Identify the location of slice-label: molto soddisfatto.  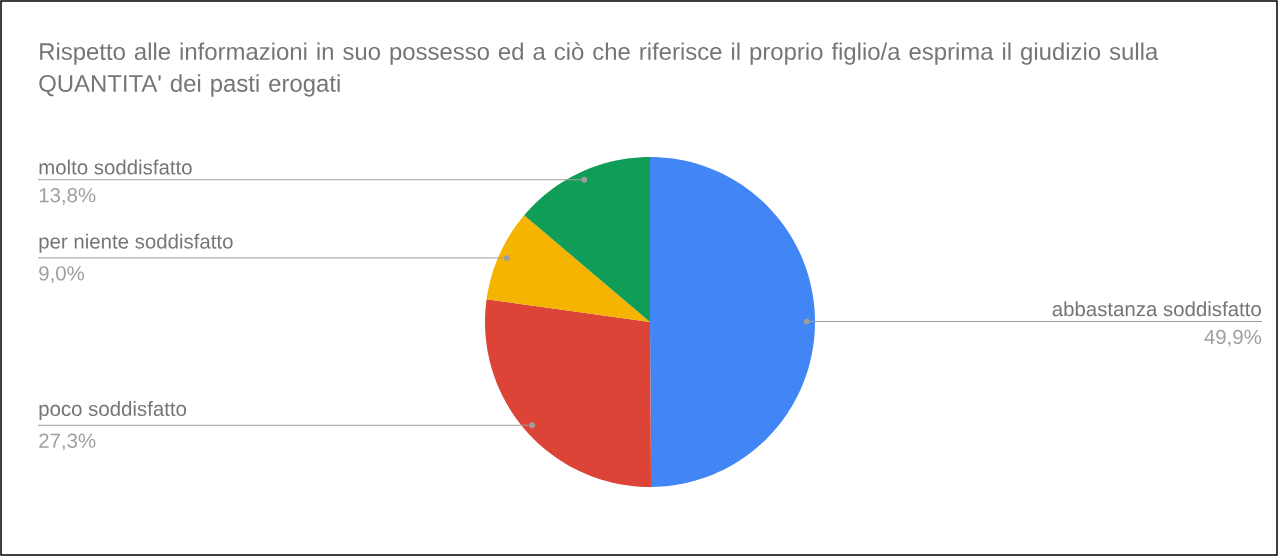
(115, 167).